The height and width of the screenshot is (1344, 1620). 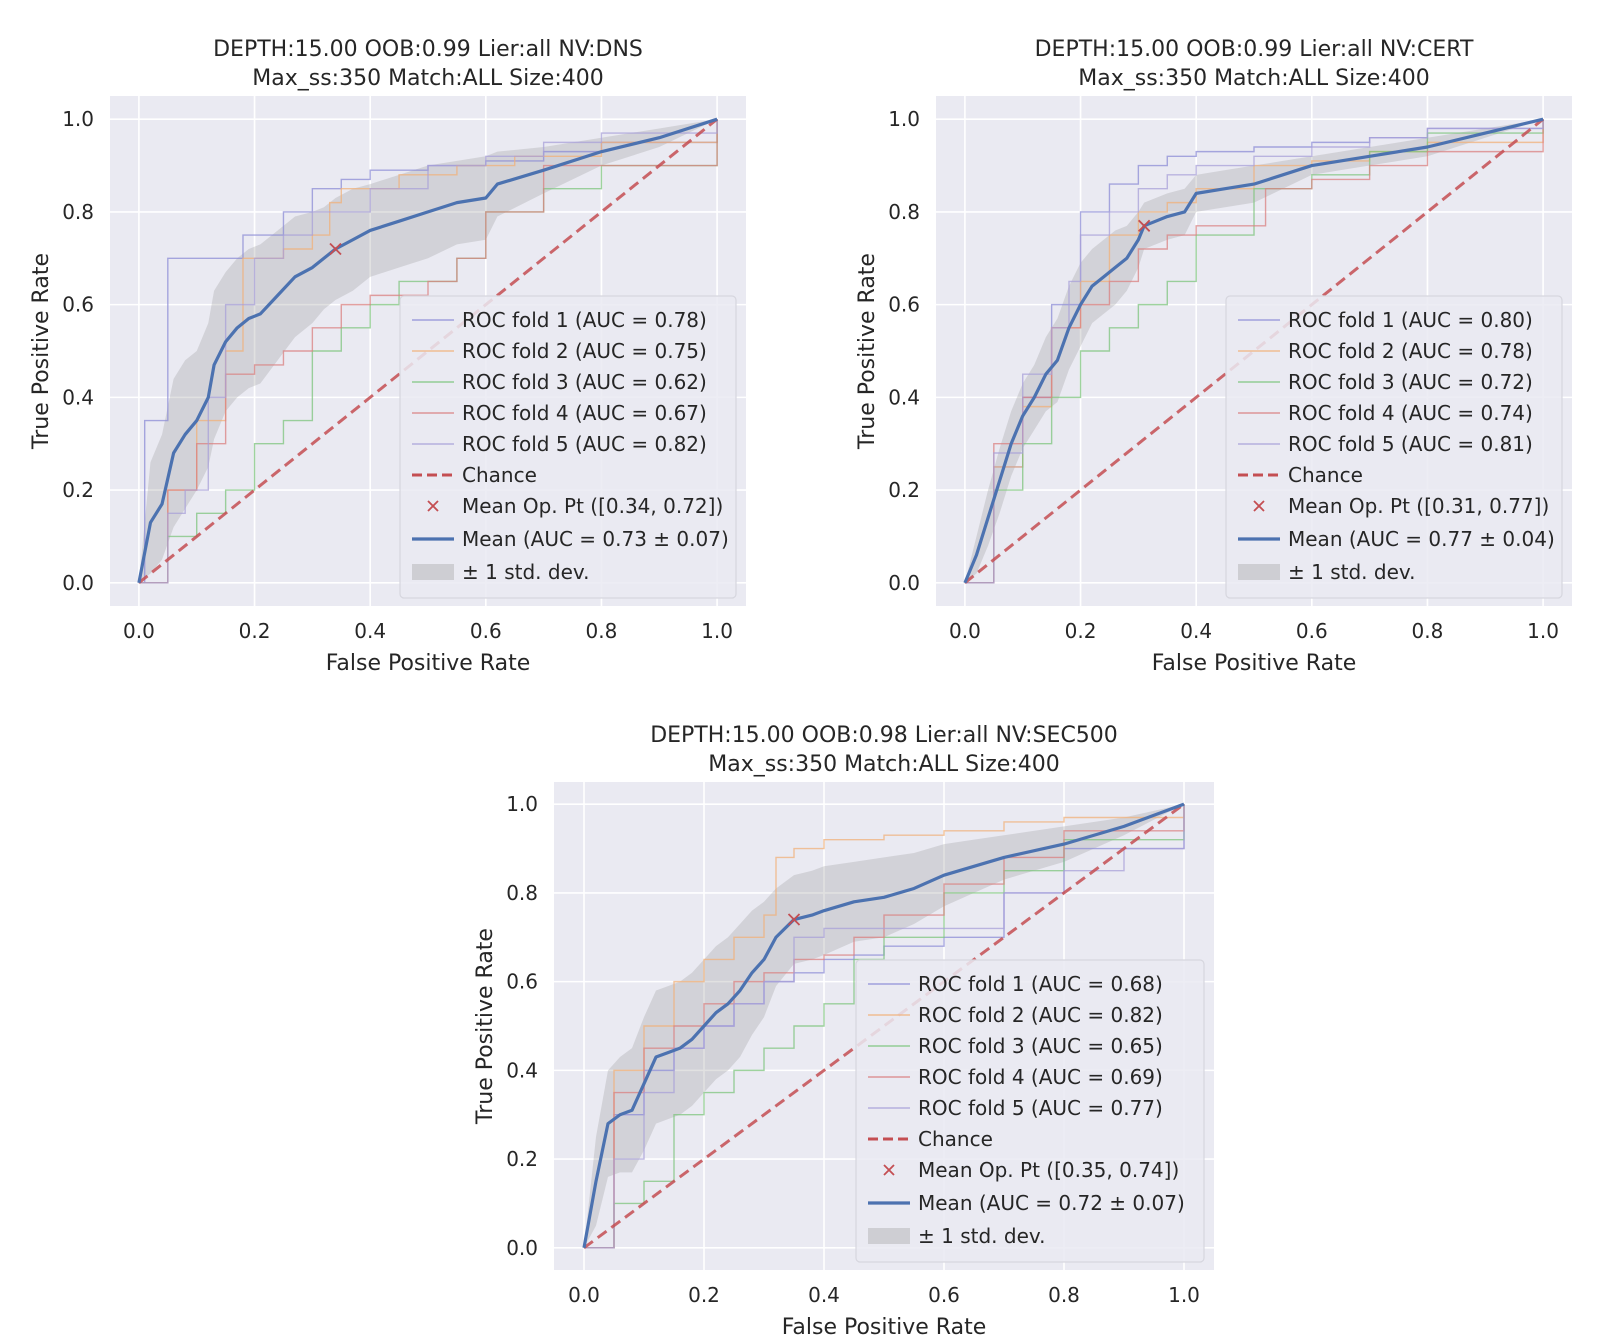 I want to click on roc-fold-2-line, so click(x=884, y=1026).